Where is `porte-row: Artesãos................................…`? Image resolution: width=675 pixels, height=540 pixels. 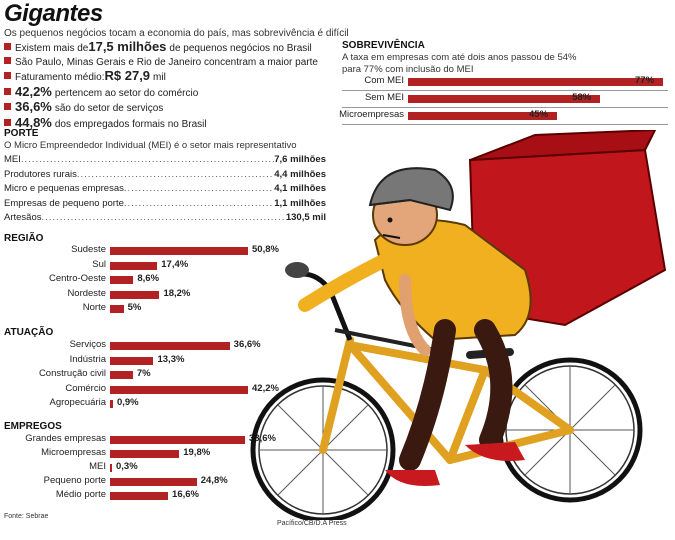
porte-row: Artesãos................................… is located at coordinates (165, 217).